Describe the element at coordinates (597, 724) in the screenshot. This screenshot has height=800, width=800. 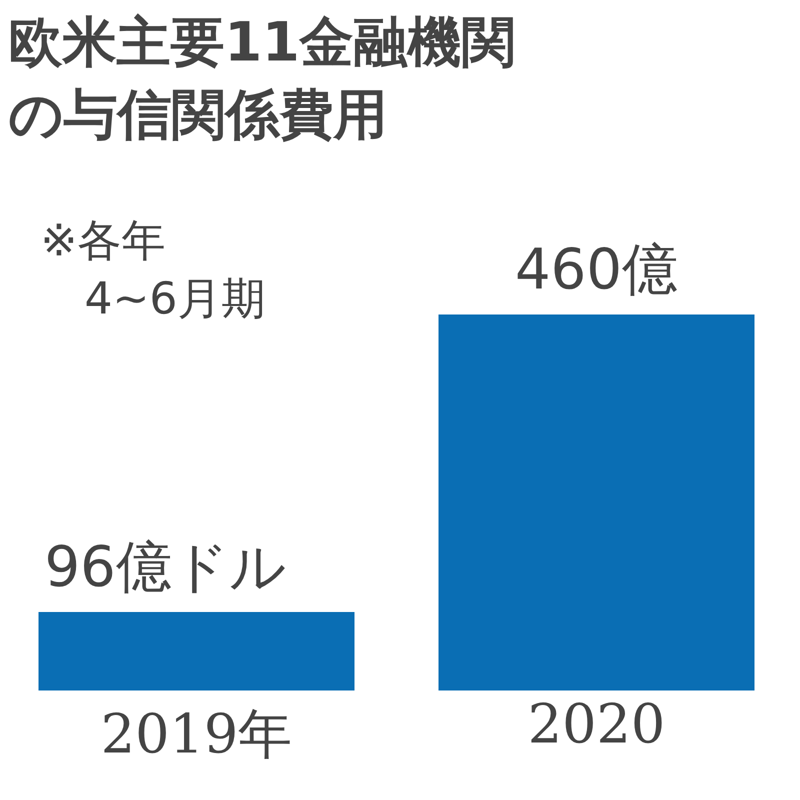
I see `x-tick-label: 2020` at that location.